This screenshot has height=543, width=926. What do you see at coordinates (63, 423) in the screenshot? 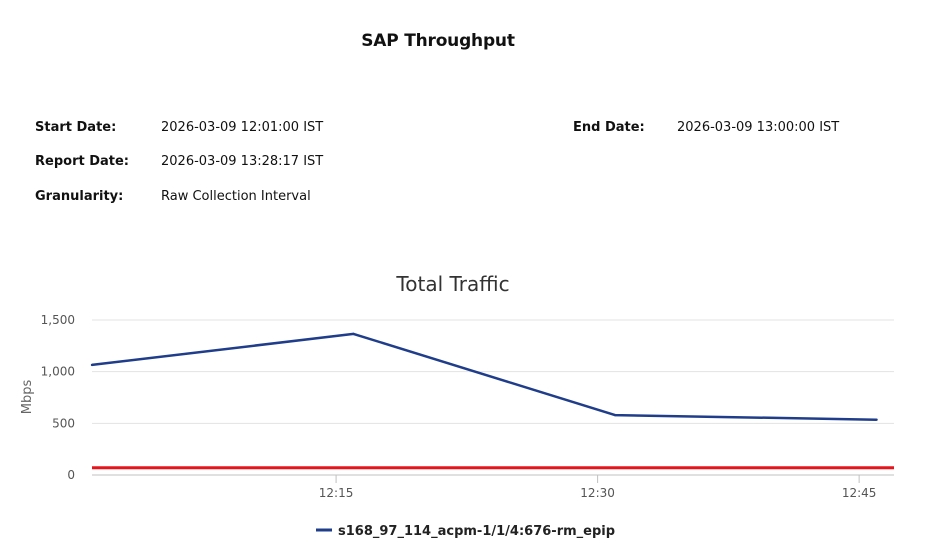
I see `y-tick-label: 500` at bounding box center [63, 423].